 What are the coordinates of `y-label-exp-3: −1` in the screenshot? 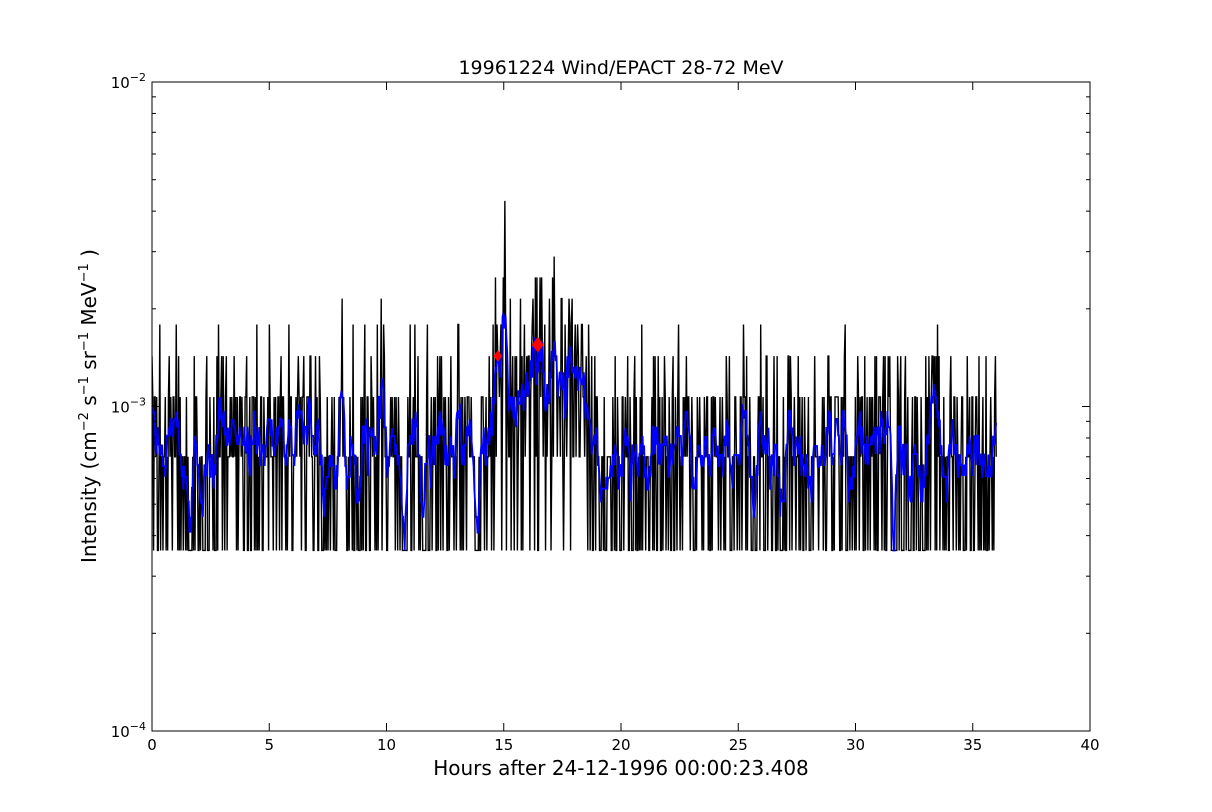 It's located at (84, 341).